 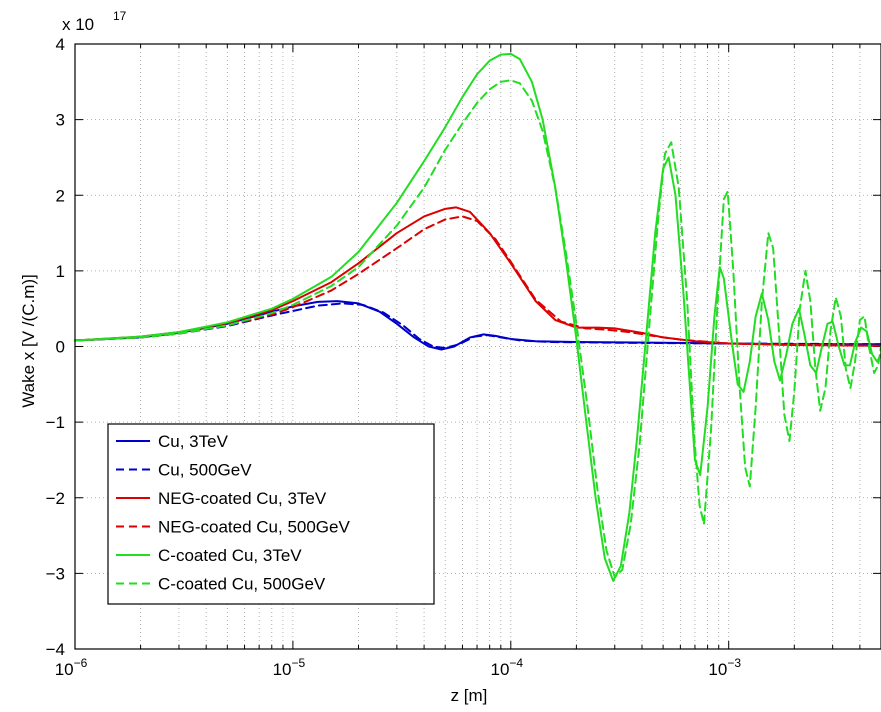 What do you see at coordinates (120, 16) in the screenshot?
I see `y-exponent-power: 17` at bounding box center [120, 16].